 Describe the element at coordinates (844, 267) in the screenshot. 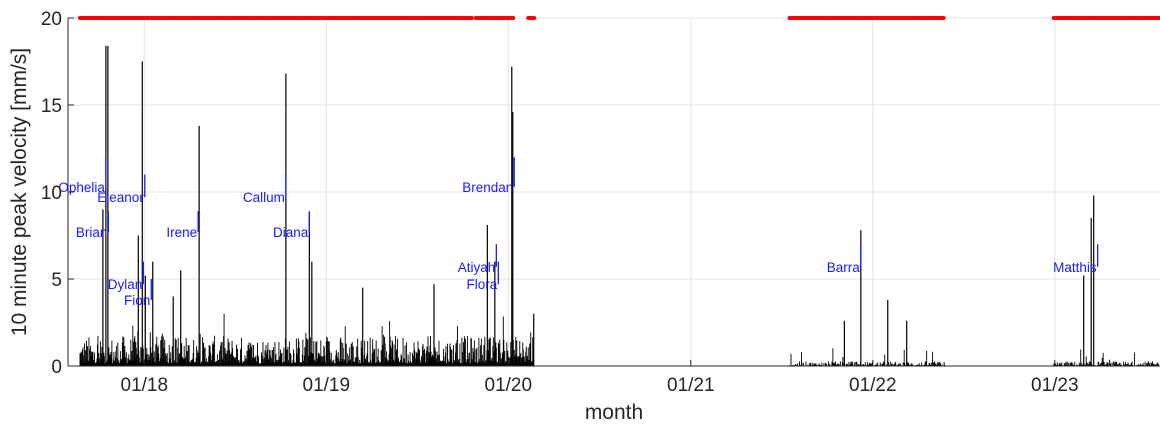

I see `storm-label: Barra` at that location.